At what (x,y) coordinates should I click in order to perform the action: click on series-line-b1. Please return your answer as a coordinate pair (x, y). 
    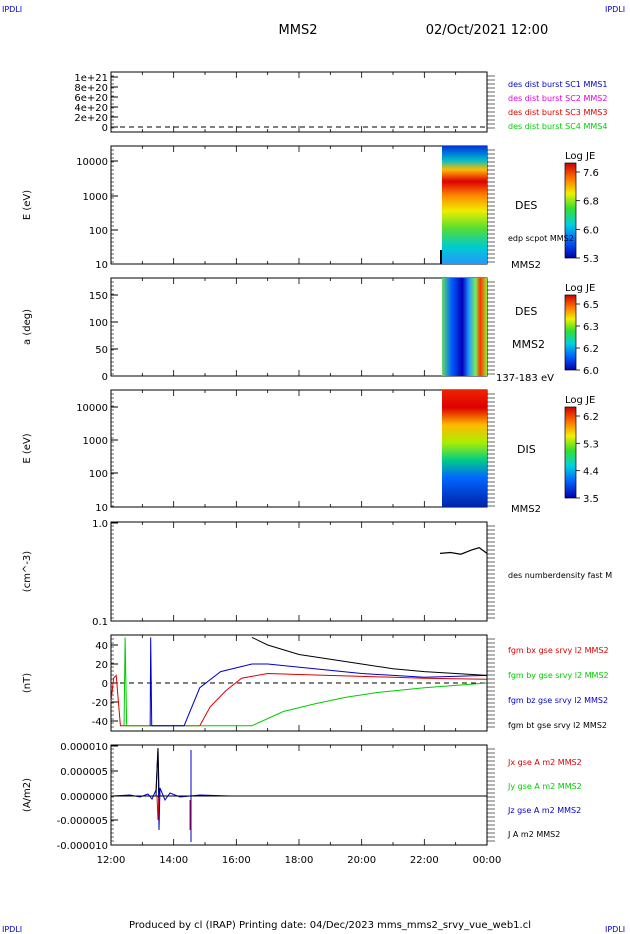
    Looking at the image, I should click on (305, 682).